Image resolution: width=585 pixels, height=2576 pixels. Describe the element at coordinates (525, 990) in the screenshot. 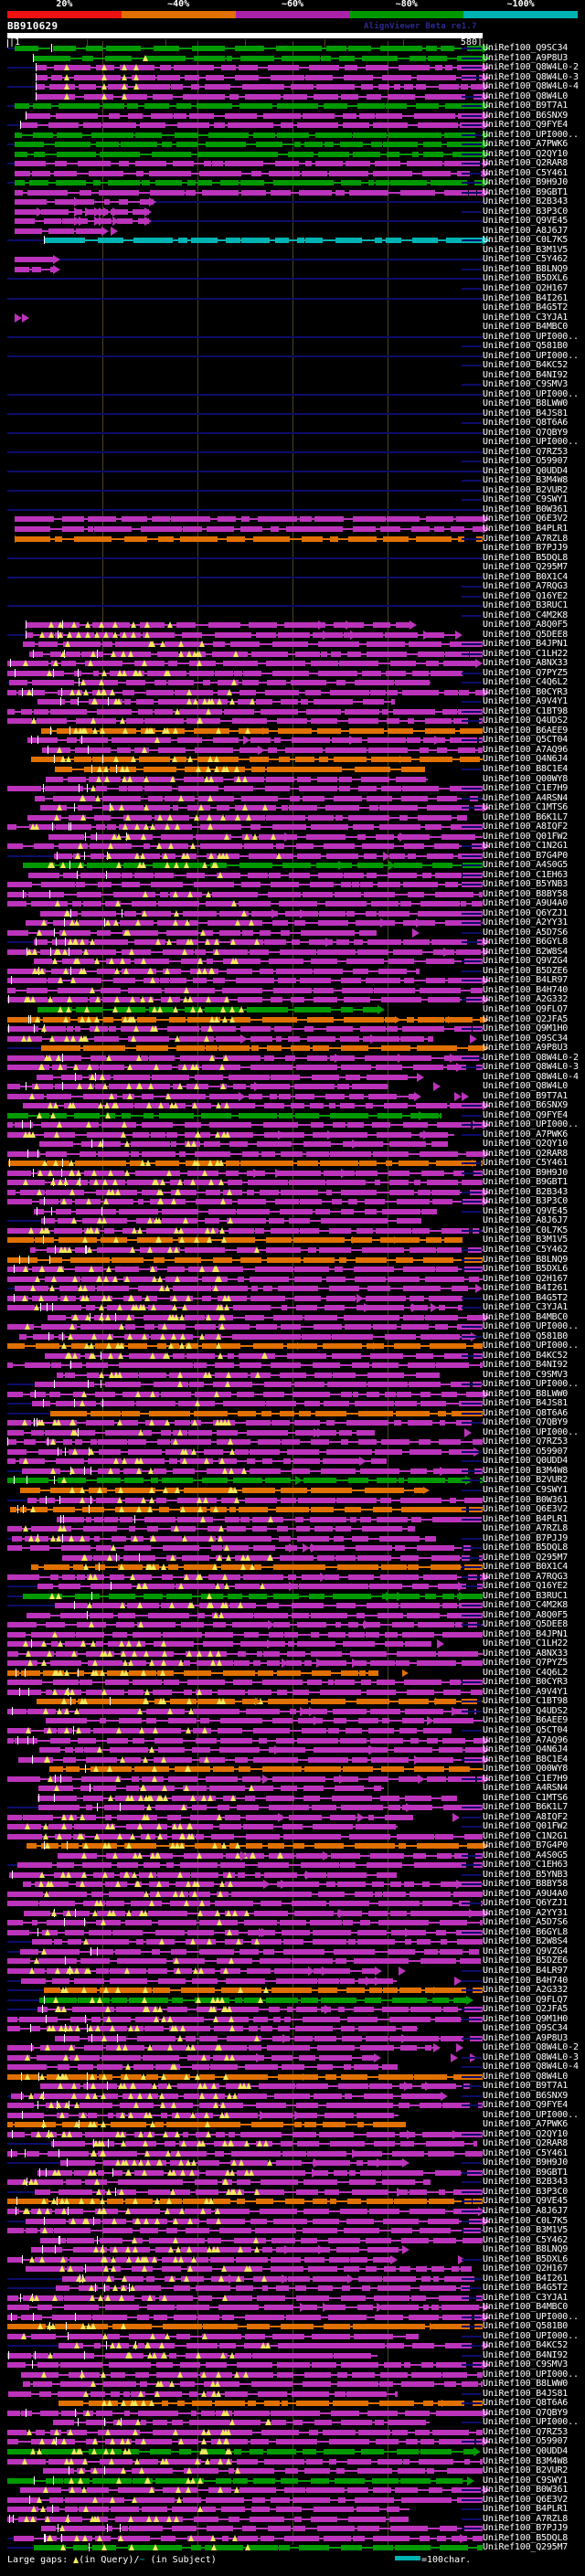

I see `hit-label: UniRef100_B4H740` at that location.